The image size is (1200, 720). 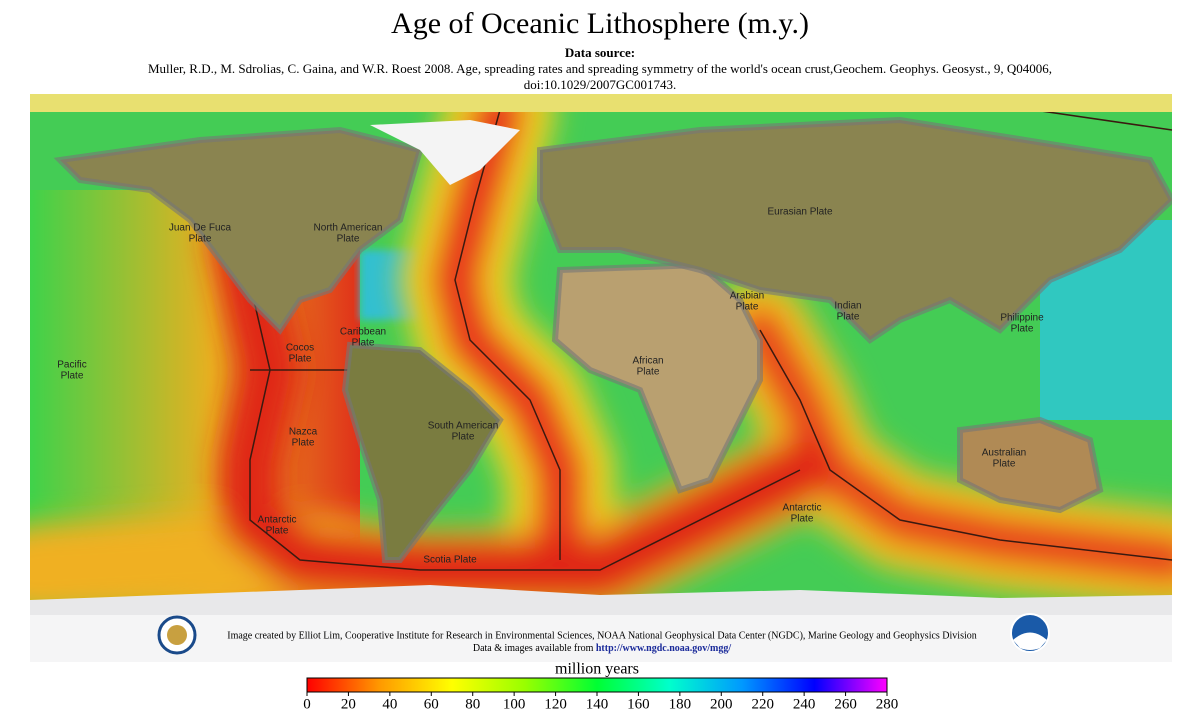 I want to click on colorbar-tick-label: 60, so click(x=431, y=704).